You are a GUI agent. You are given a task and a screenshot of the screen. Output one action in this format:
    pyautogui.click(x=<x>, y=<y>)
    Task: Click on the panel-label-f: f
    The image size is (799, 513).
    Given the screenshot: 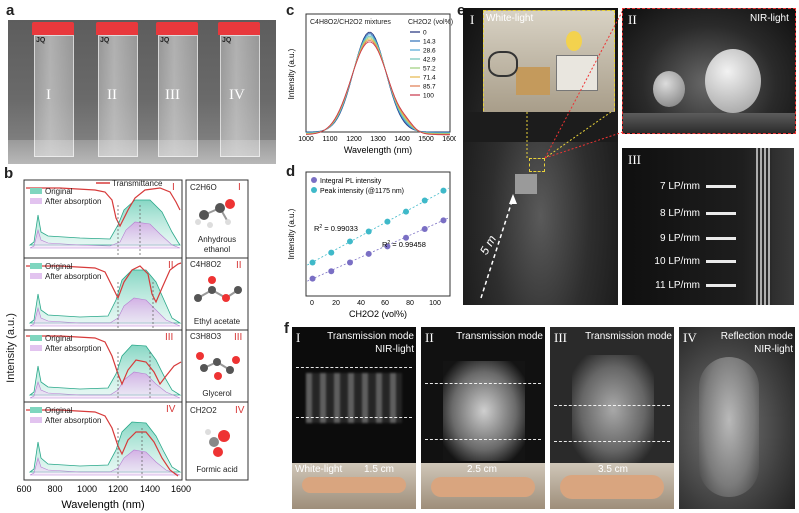 What is the action you would take?
    pyautogui.click(x=286, y=328)
    